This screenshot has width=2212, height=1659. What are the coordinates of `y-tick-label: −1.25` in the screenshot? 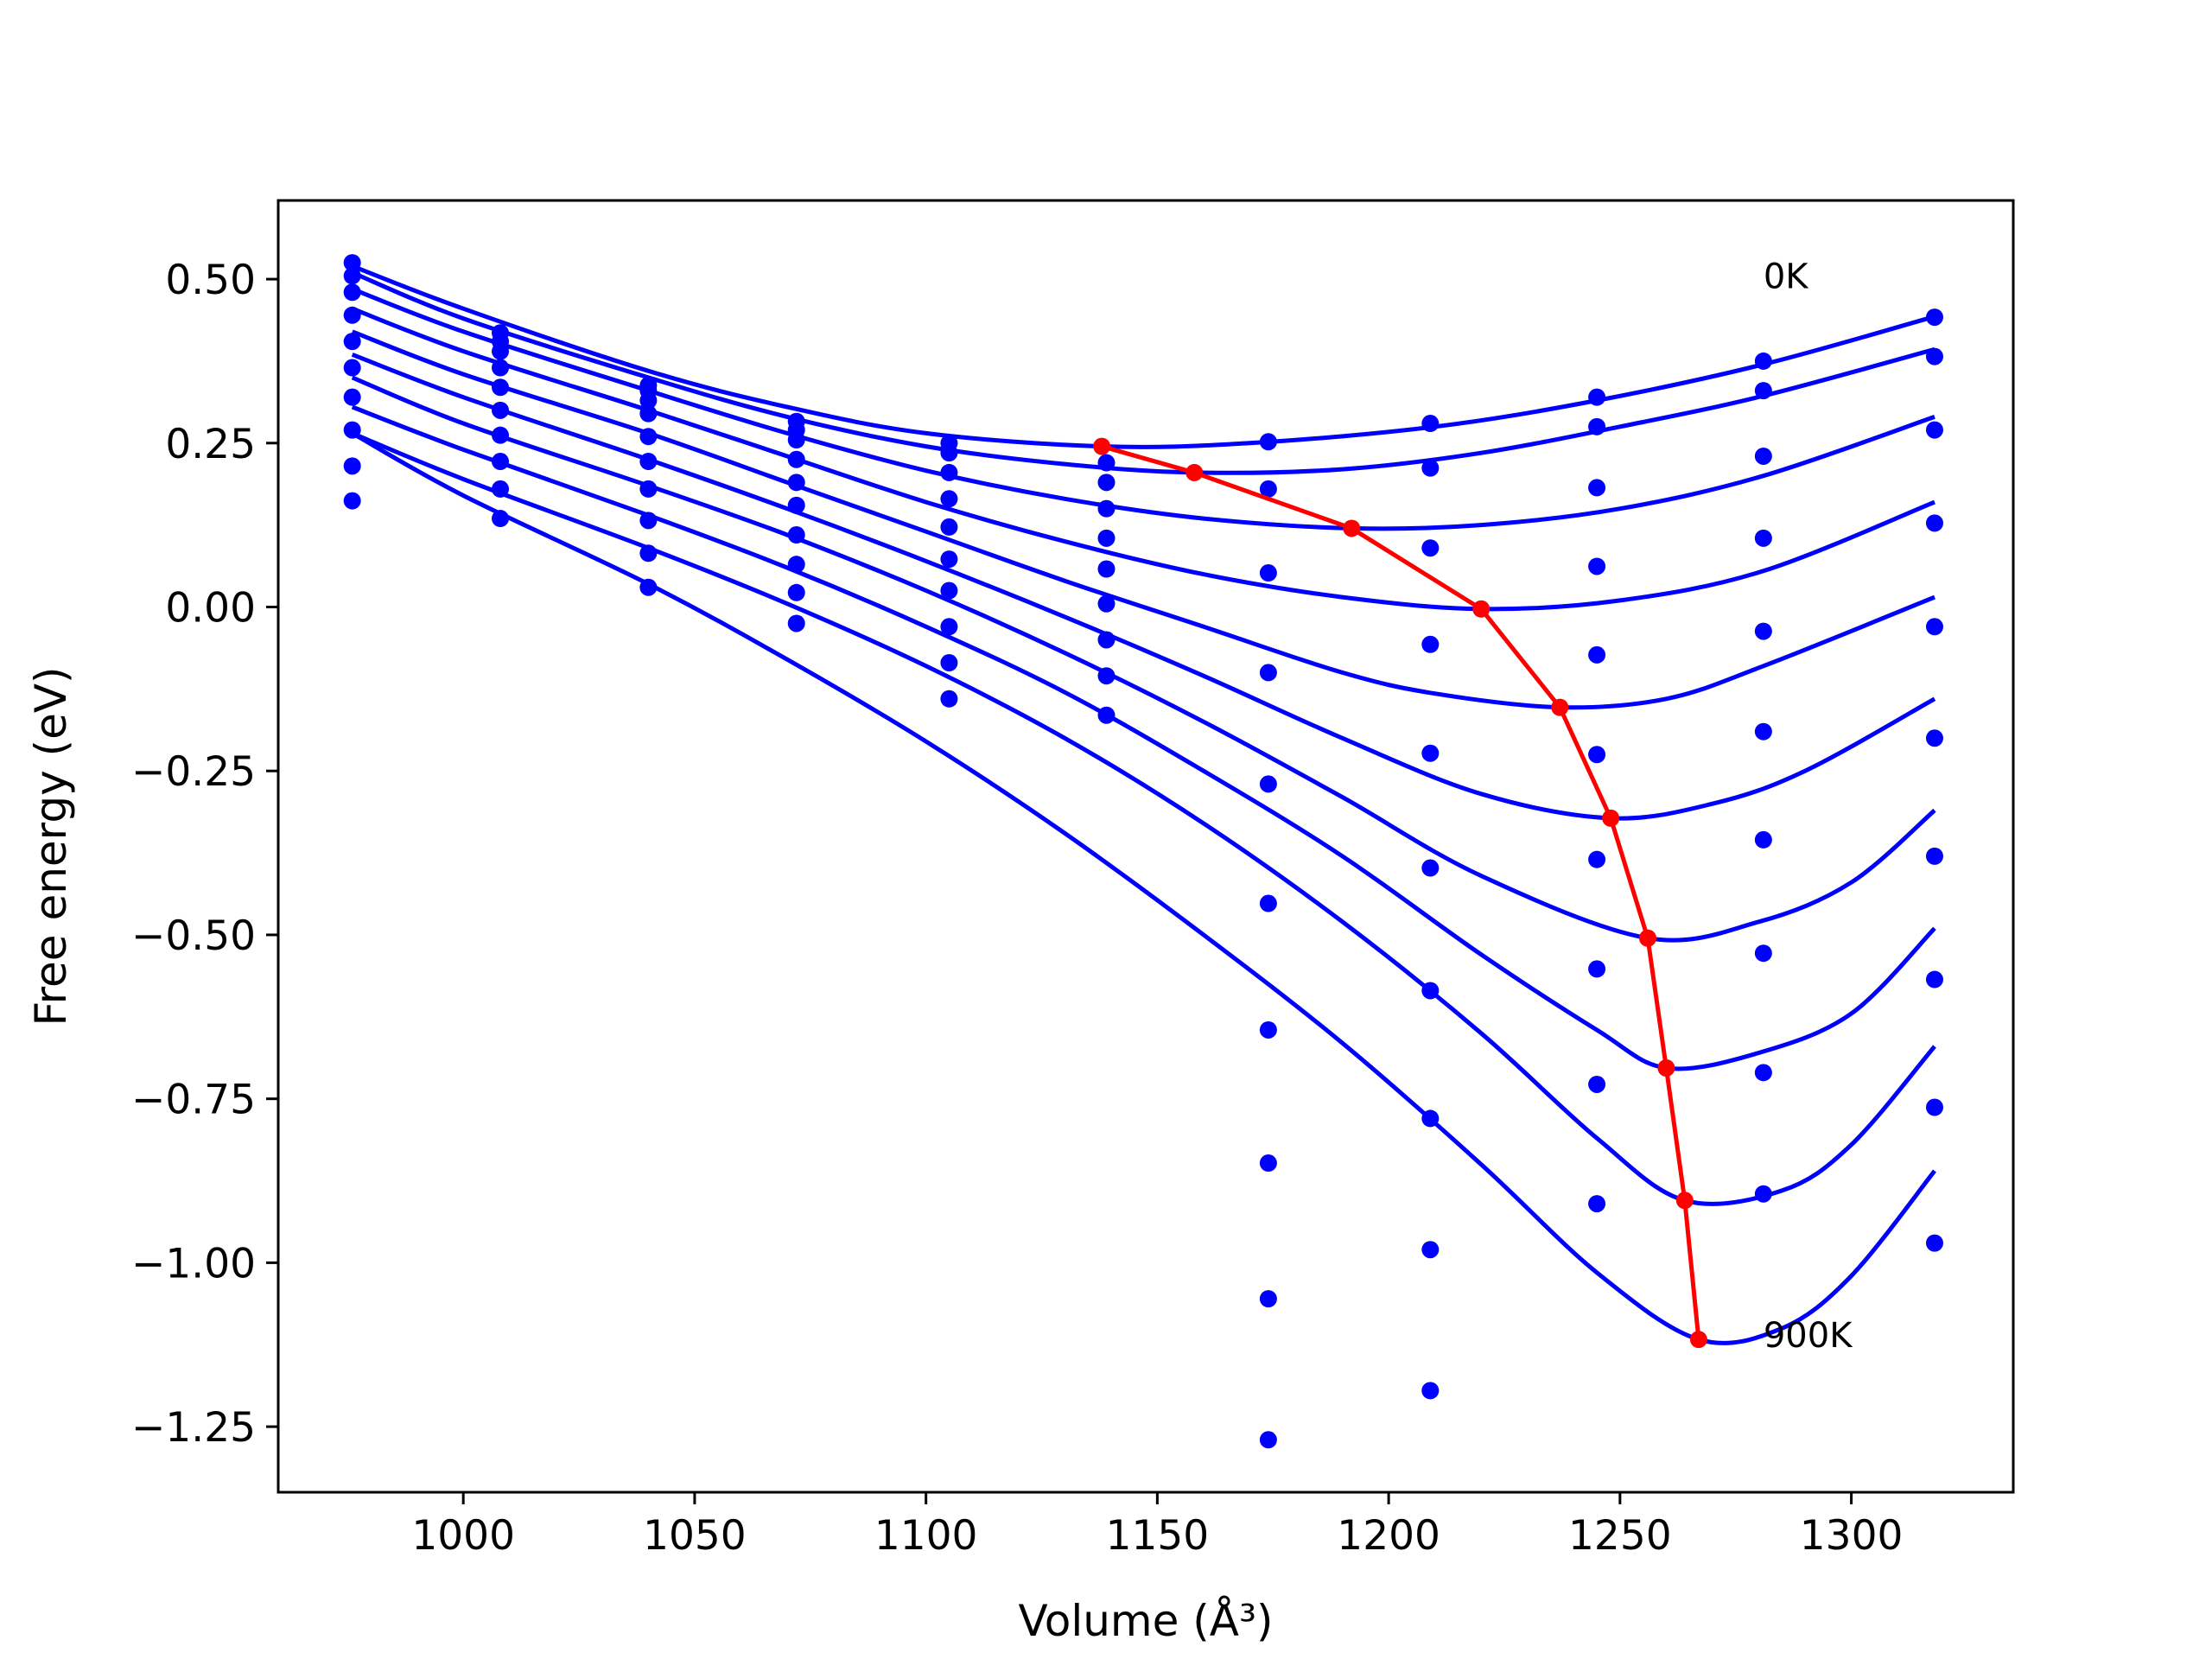 It's located at (193, 1428).